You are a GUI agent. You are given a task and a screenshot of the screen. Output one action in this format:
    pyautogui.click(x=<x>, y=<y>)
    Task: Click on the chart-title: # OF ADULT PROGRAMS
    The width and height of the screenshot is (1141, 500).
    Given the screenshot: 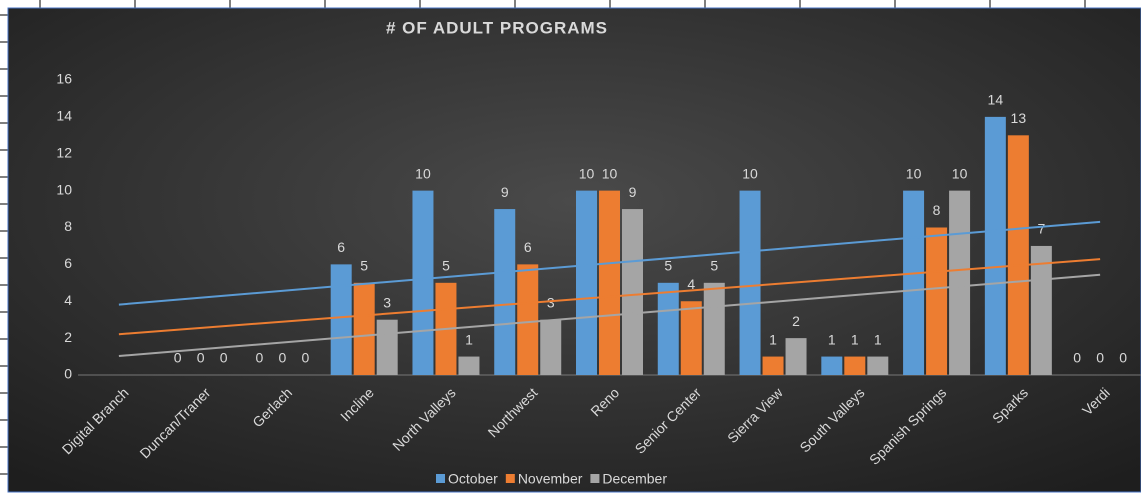 What is the action you would take?
    pyautogui.click(x=497, y=27)
    